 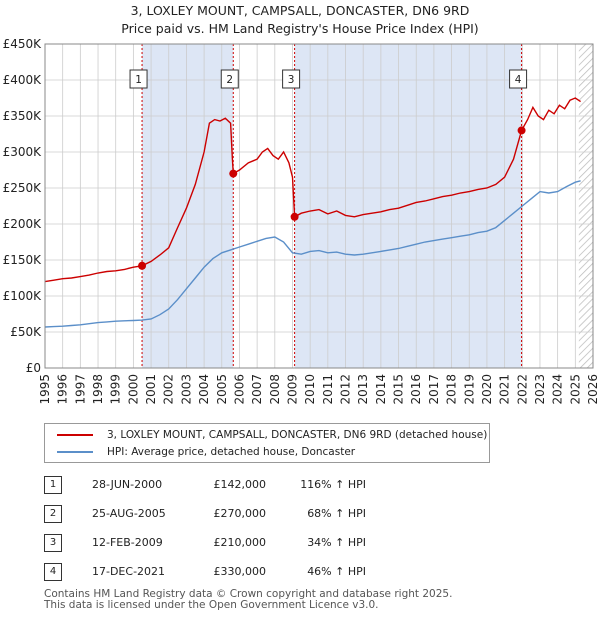 What do you see at coordinates (23, 260) in the screenshot?
I see `y-tick-label: £150K` at bounding box center [23, 260].